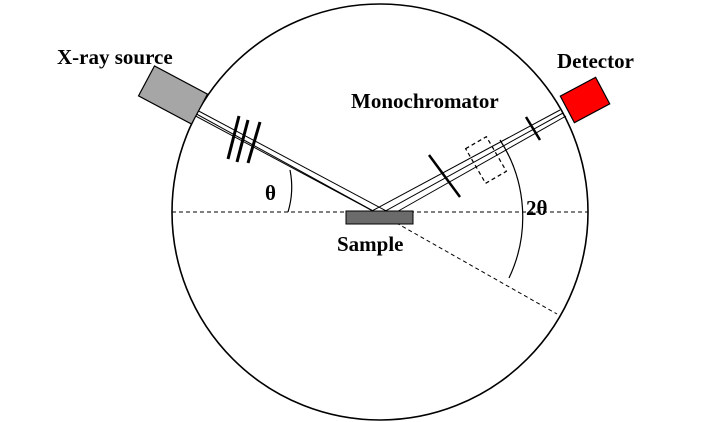 The height and width of the screenshot is (422, 714). I want to click on detector-box, so click(585, 100).